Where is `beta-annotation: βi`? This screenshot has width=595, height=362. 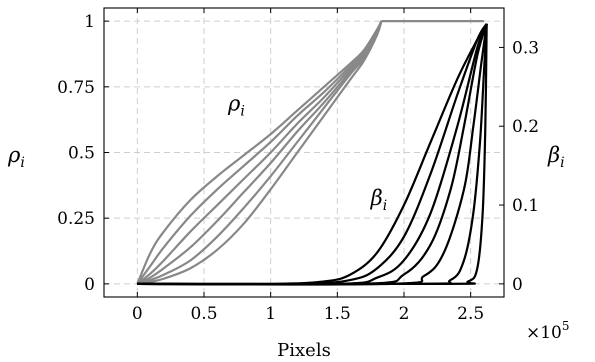
beta-annotation: βi is located at coordinates (379, 200).